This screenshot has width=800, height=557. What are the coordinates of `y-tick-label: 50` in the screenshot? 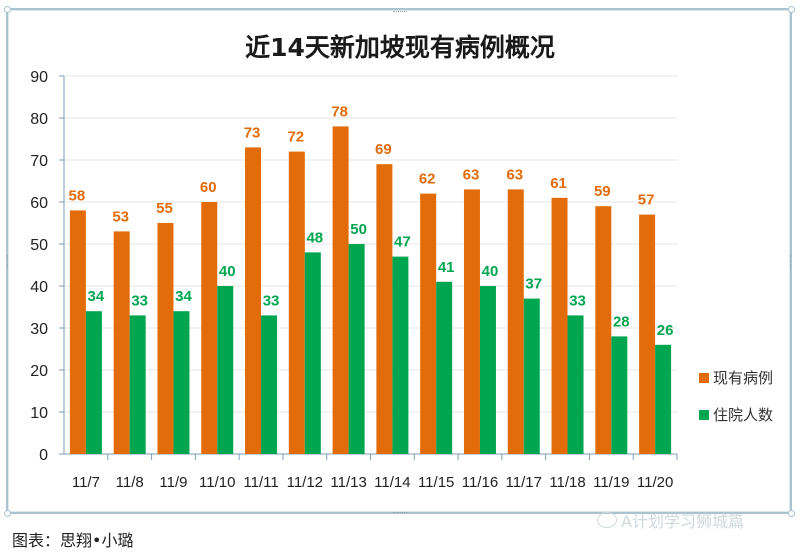 It's located at (39, 245).